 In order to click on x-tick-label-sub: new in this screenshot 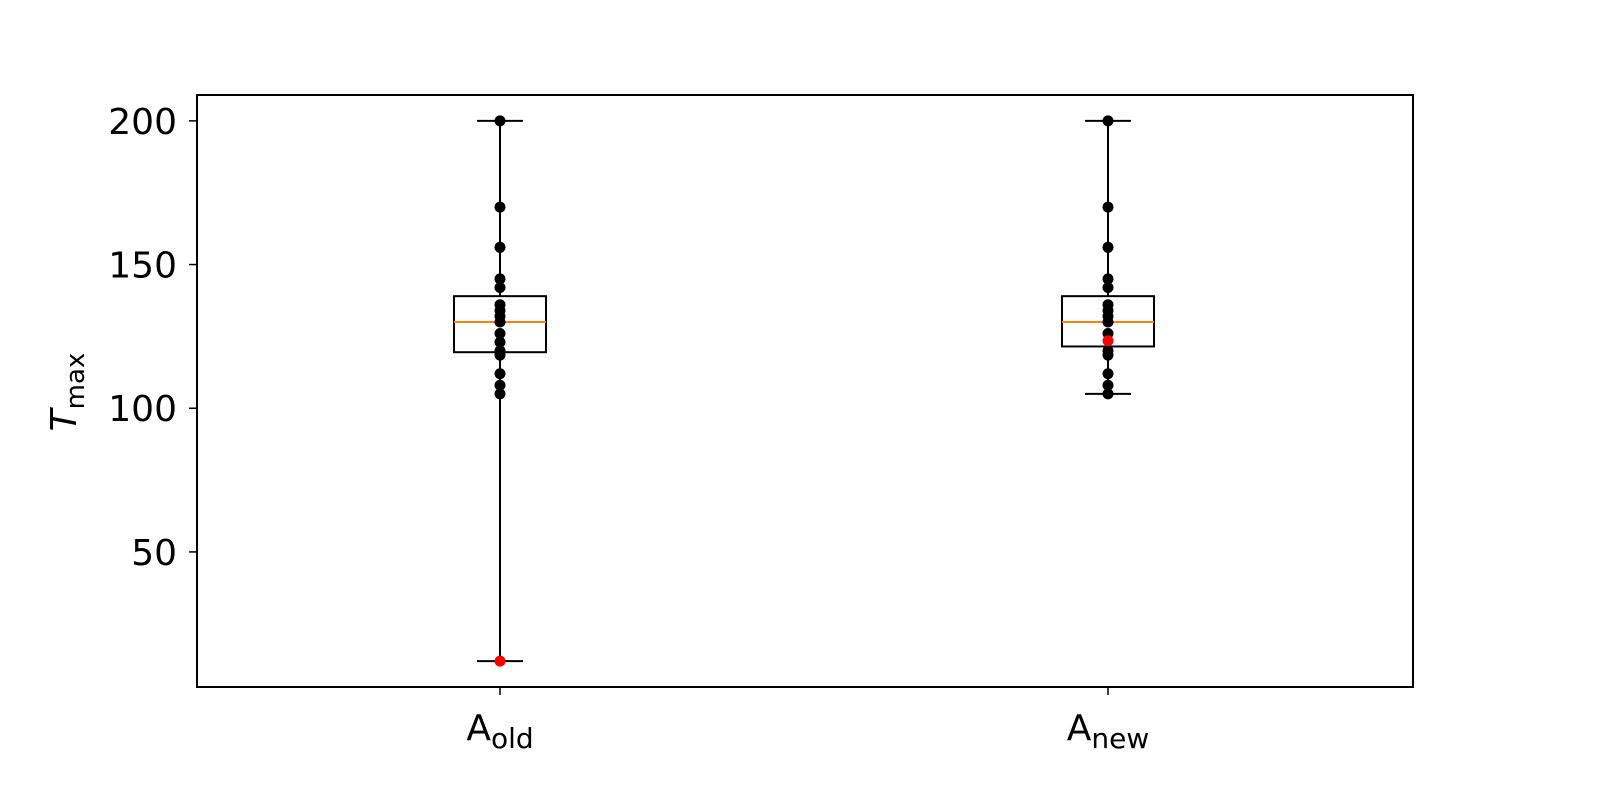, I will do `click(1120, 738)`.